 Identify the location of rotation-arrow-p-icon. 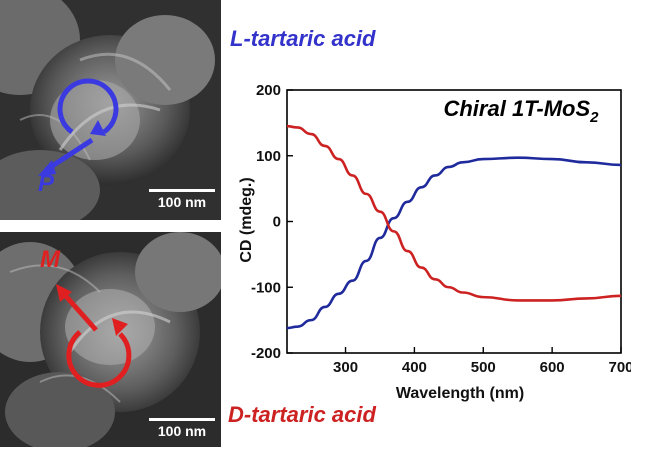
(78, 127).